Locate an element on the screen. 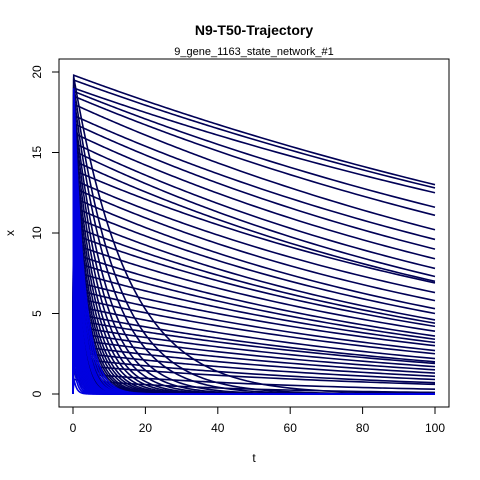  y-tick-label-10: 10 is located at coordinates (37, 233).